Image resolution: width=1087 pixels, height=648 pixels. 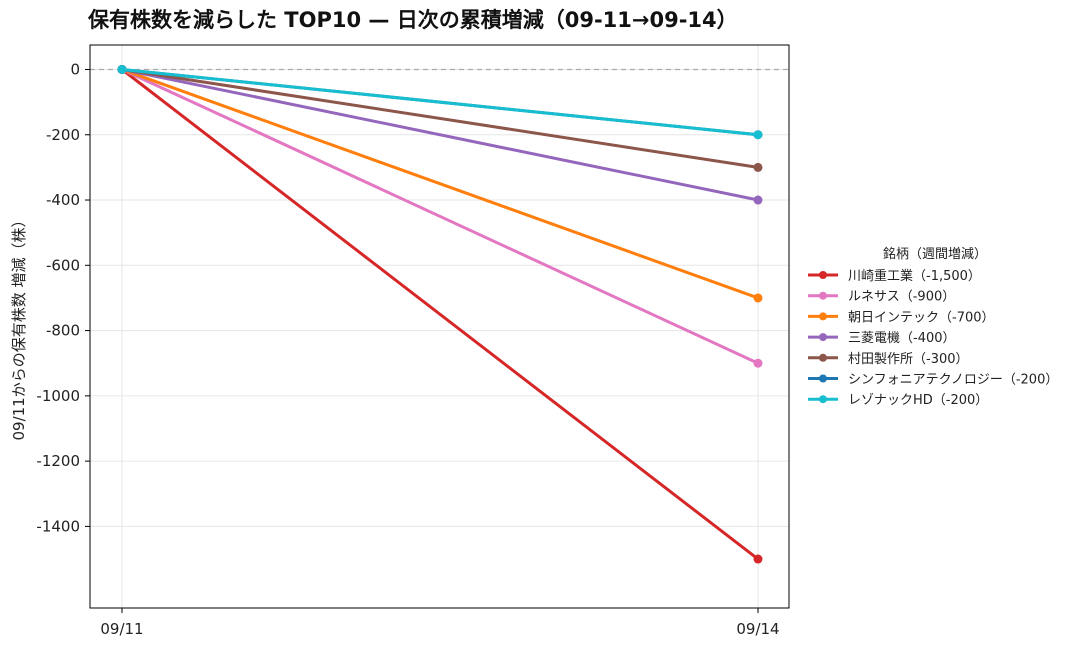 What do you see at coordinates (63, 265) in the screenshot?
I see `y-tick-label: -600` at bounding box center [63, 265].